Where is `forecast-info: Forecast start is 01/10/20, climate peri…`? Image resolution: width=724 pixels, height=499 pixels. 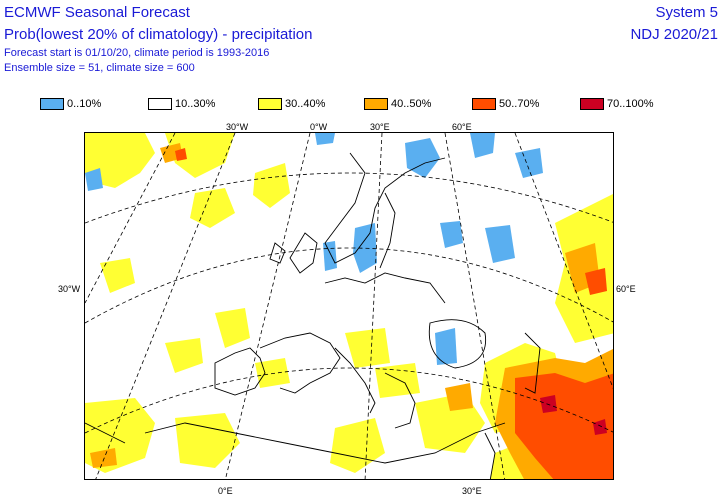
forecast-info: Forecast start is 01/10/20, climate peri… is located at coordinates (137, 53).